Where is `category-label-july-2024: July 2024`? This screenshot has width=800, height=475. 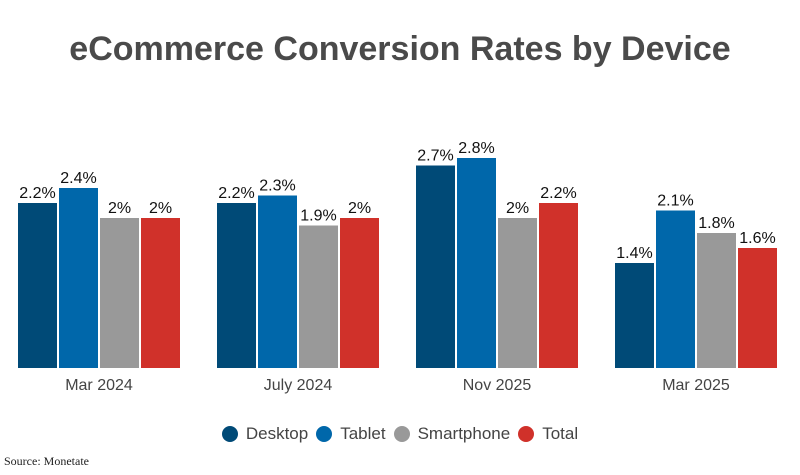 category-label-july-2024: July 2024 is located at coordinates (298, 385).